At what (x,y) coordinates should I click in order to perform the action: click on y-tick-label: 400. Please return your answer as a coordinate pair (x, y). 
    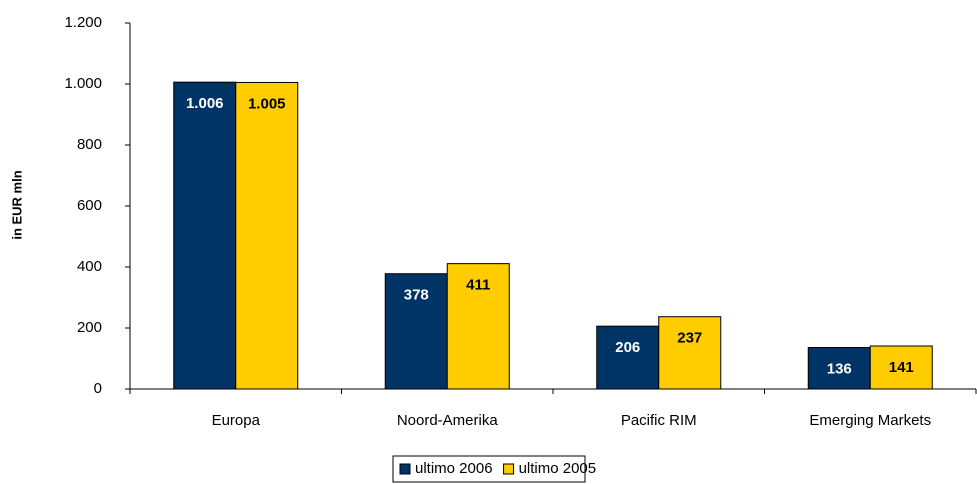
    Looking at the image, I should click on (89, 266).